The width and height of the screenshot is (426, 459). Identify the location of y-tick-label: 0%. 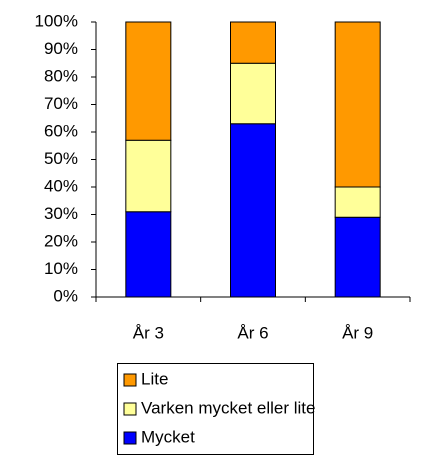
(65, 295).